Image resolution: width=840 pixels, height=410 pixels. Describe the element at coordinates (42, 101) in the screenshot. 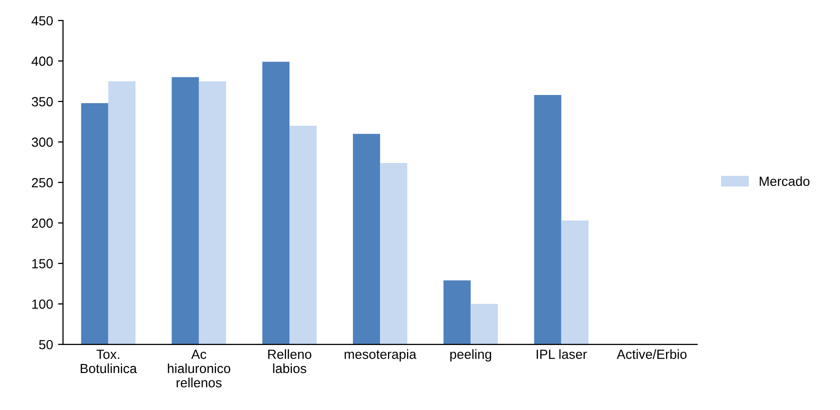

I see `y-tick-label: 350` at that location.